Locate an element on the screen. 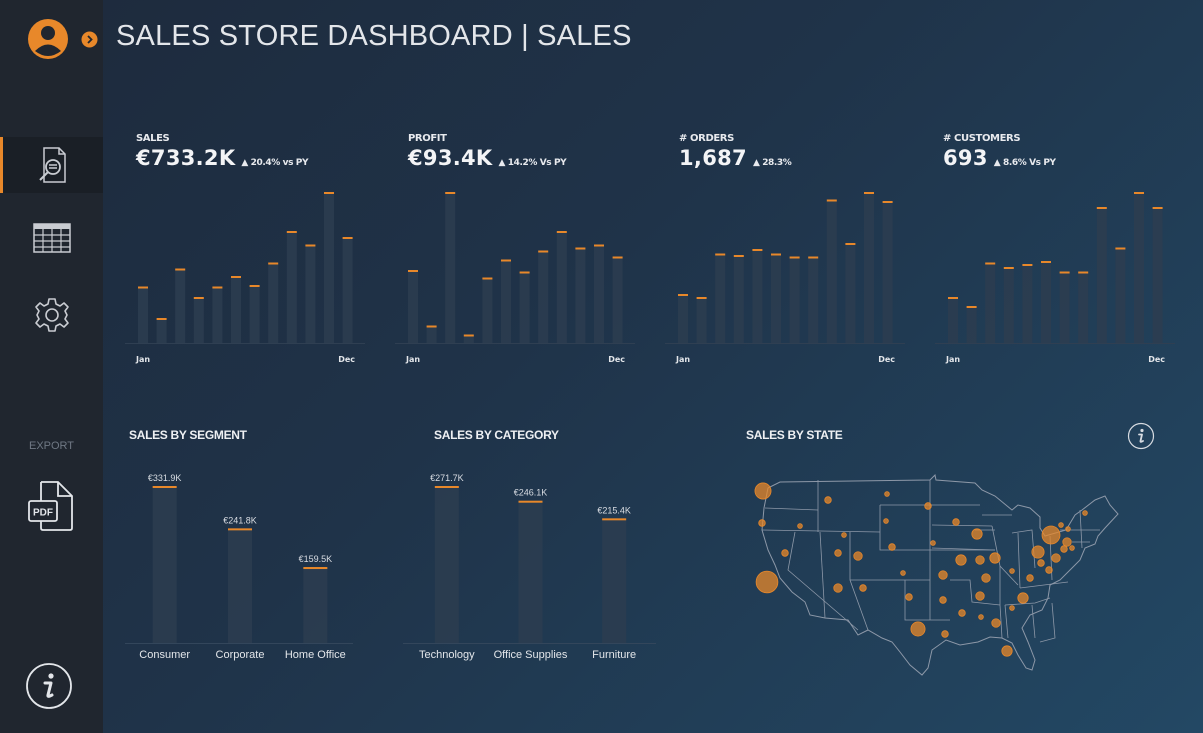 This screenshot has height=733, width=1203. bar-consumer is located at coordinates (164, 565).